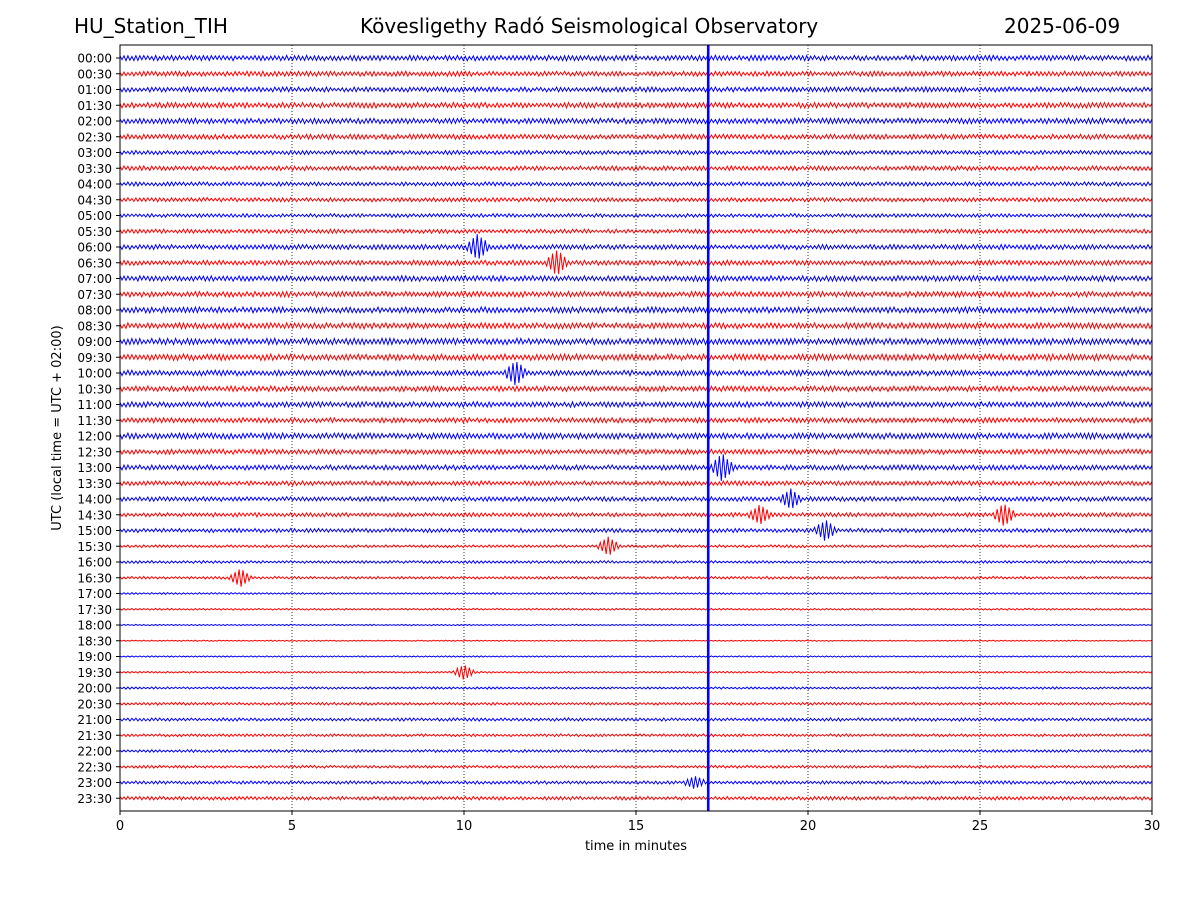 The image size is (1200, 900). Describe the element at coordinates (94, 169) in the screenshot. I see `y-tick-label: 03:30` at that location.